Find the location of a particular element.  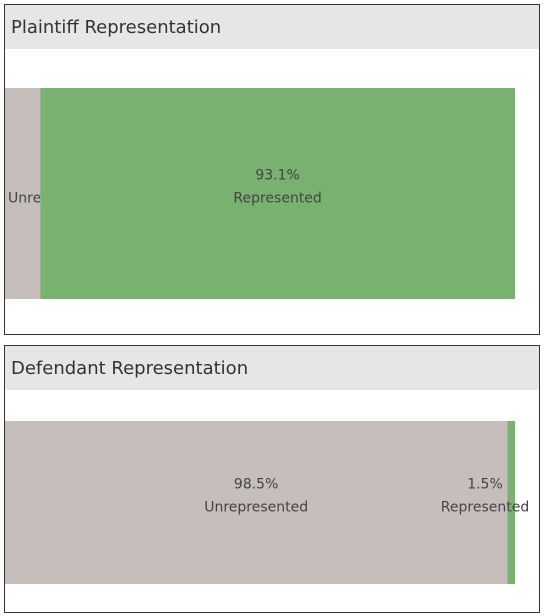

chart-header: Plaintiff Representation is located at coordinates (272, 27).